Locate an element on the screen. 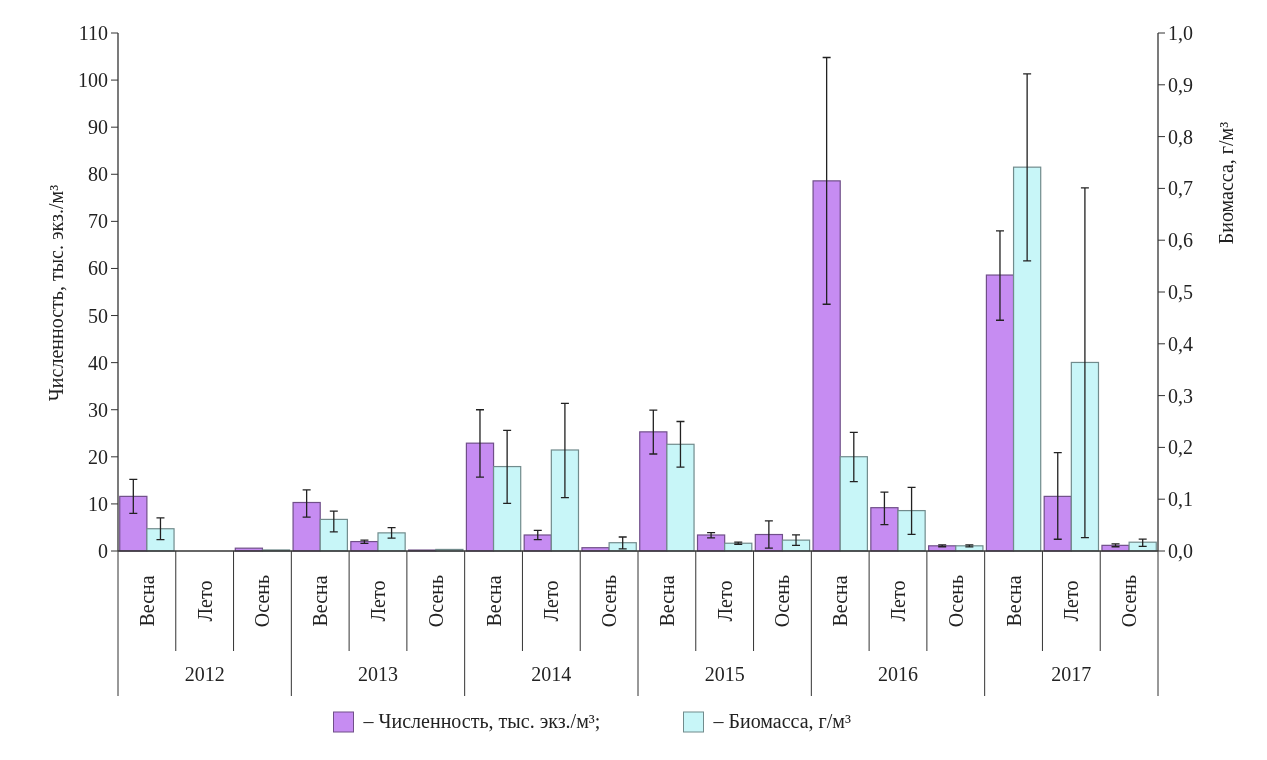  y-tick-label: 90 is located at coordinates (98, 127).